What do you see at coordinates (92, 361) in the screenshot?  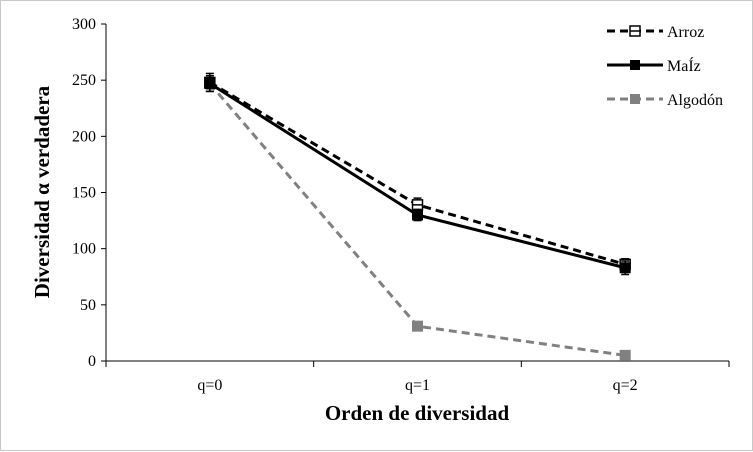 I see `y-tick-label: 0` at bounding box center [92, 361].